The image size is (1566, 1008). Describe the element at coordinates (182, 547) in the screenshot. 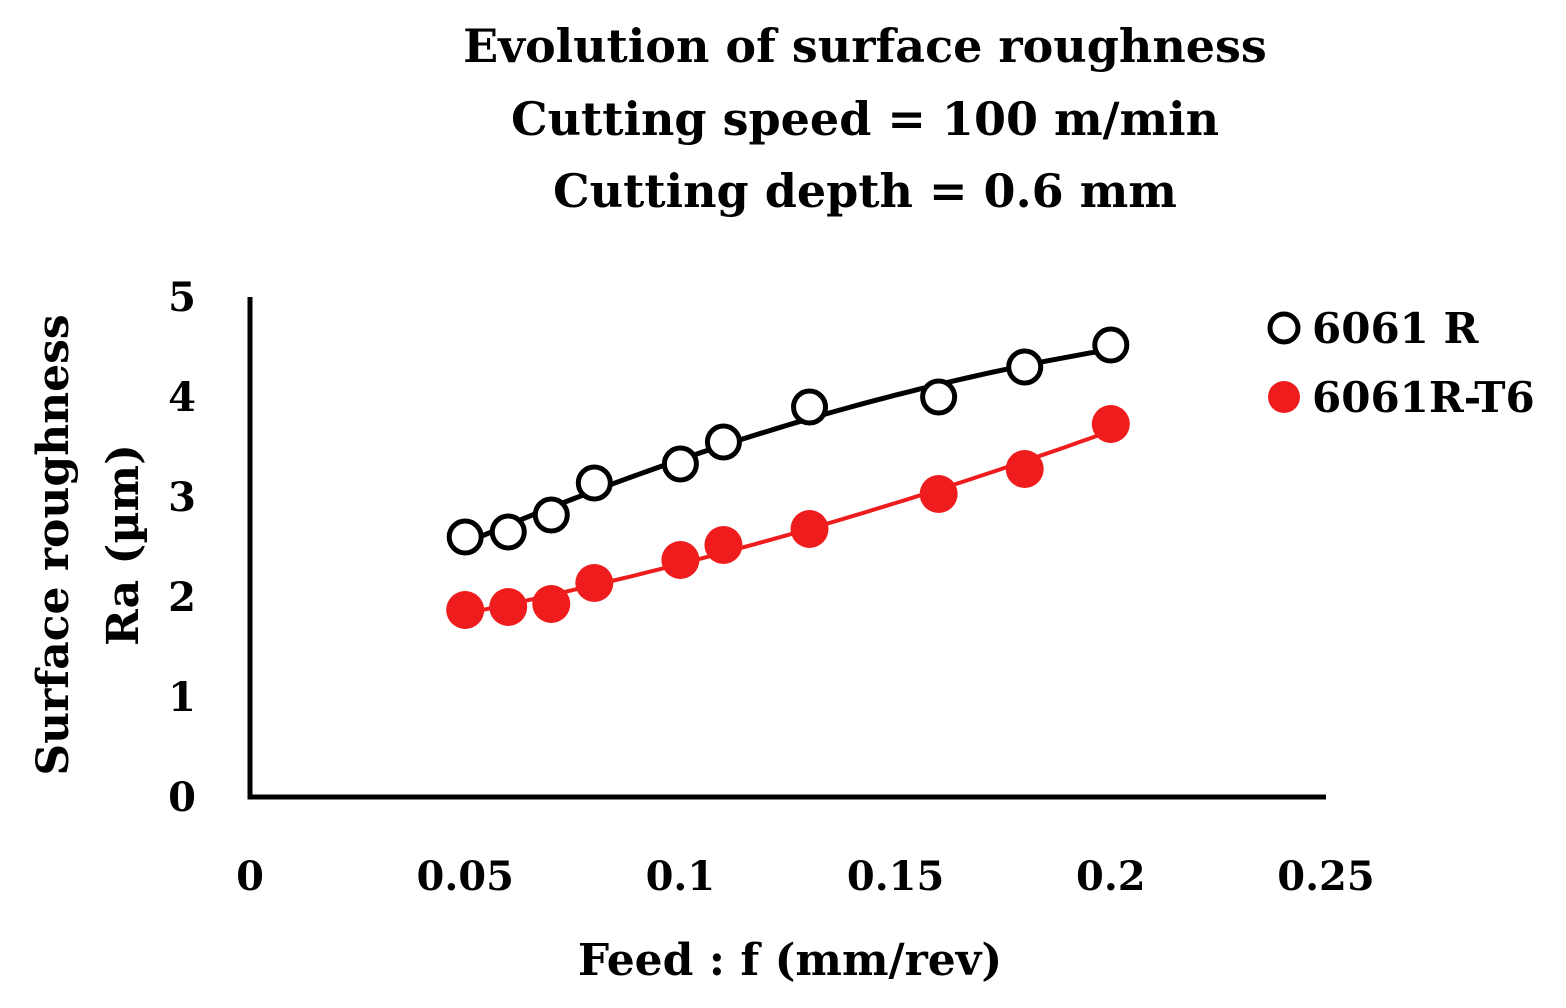

I see `y-tick-labels: 0 1 2 3 4 5` at that location.